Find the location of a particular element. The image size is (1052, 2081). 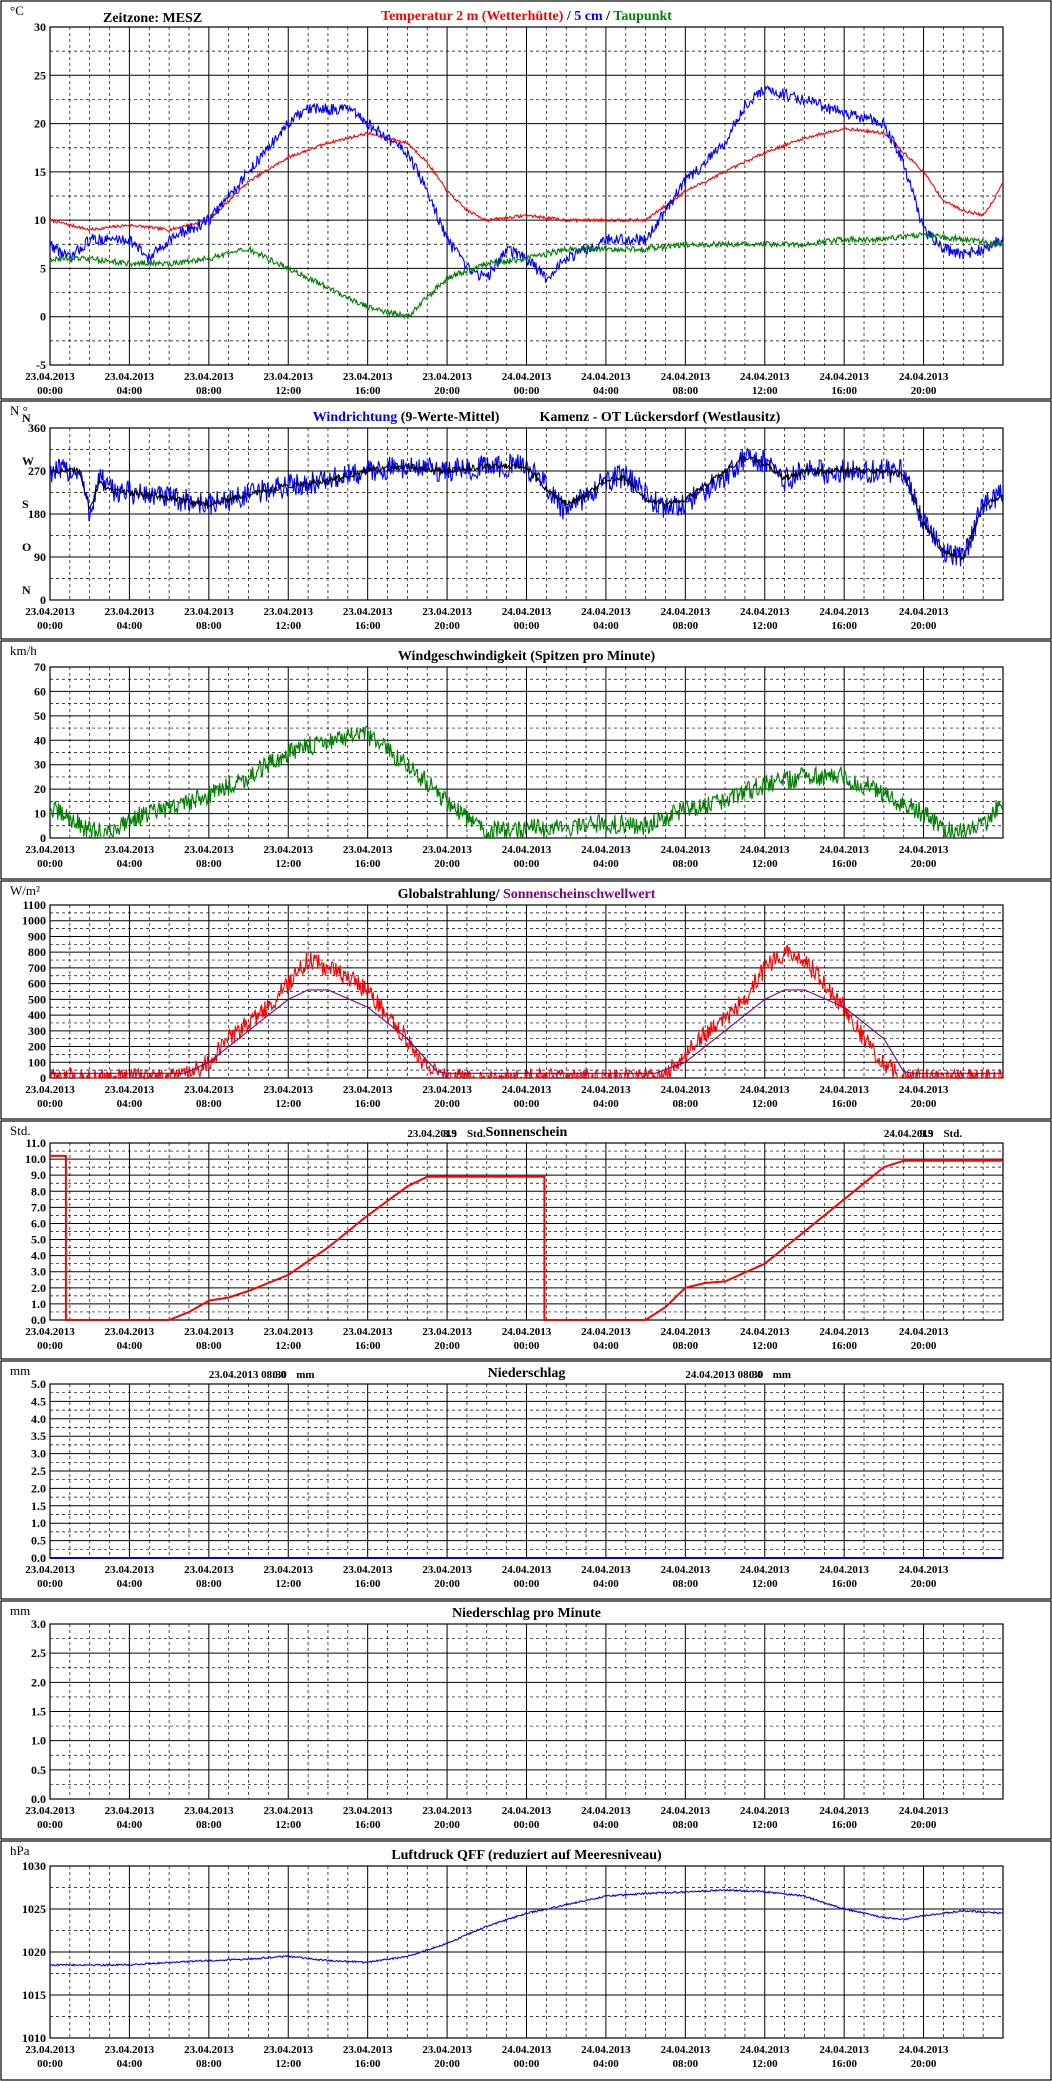

title-part: (9-Werte-Mittel) is located at coordinates (448, 417).